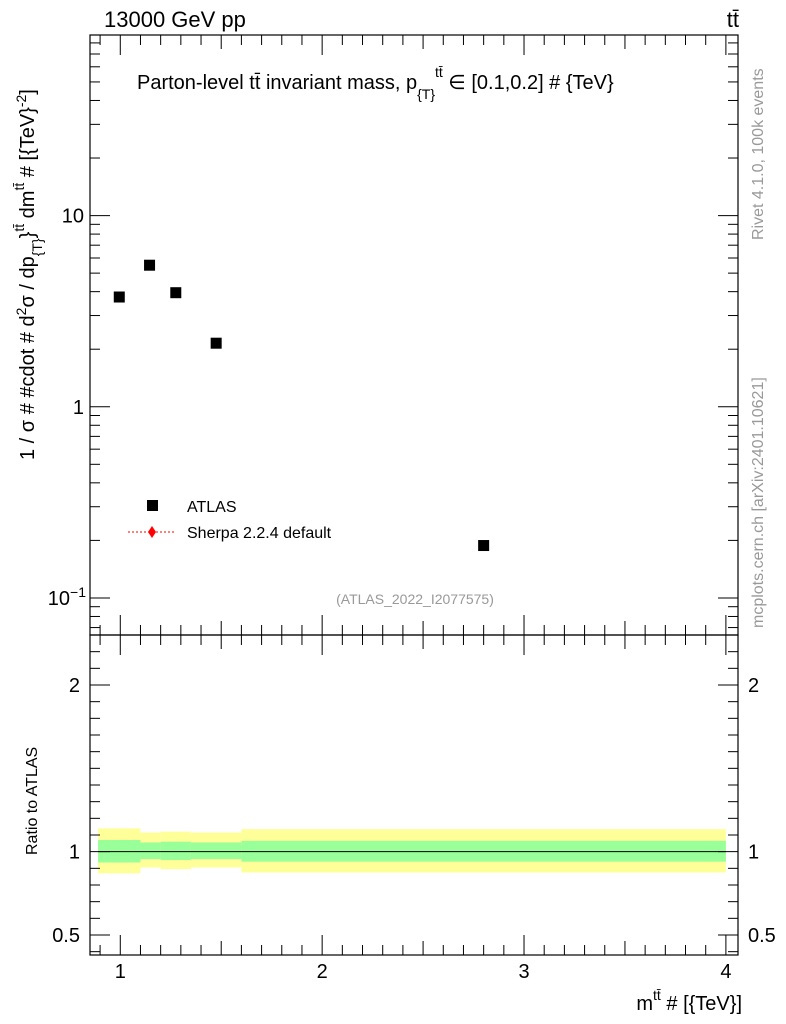  Describe the element at coordinates (412, 851) in the screenshot. I see `ratio-bands` at that location.